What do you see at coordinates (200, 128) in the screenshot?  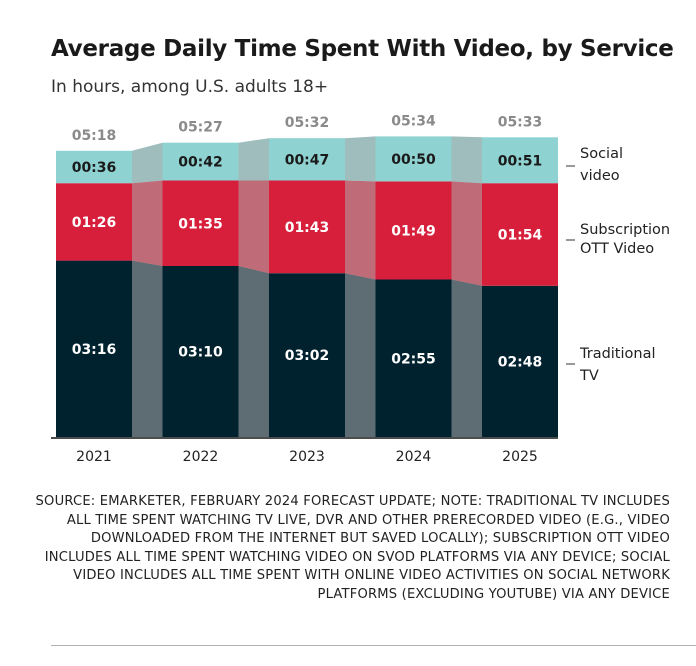 I see `total-label: 05:27` at bounding box center [200, 128].